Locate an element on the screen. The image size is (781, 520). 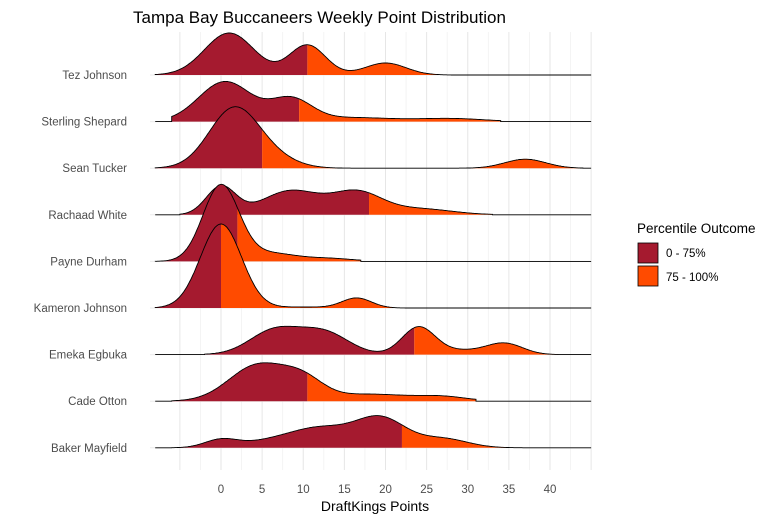
ridge-tez-johnson is located at coordinates (373, 54).